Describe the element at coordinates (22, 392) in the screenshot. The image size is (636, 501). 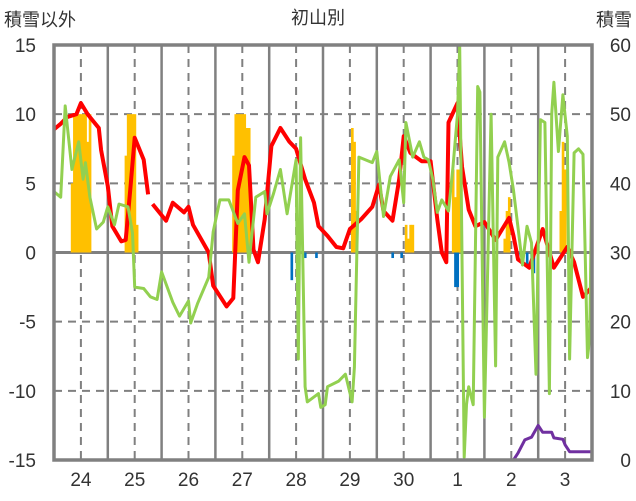
I see `left-y-tick-label: -10` at that location.